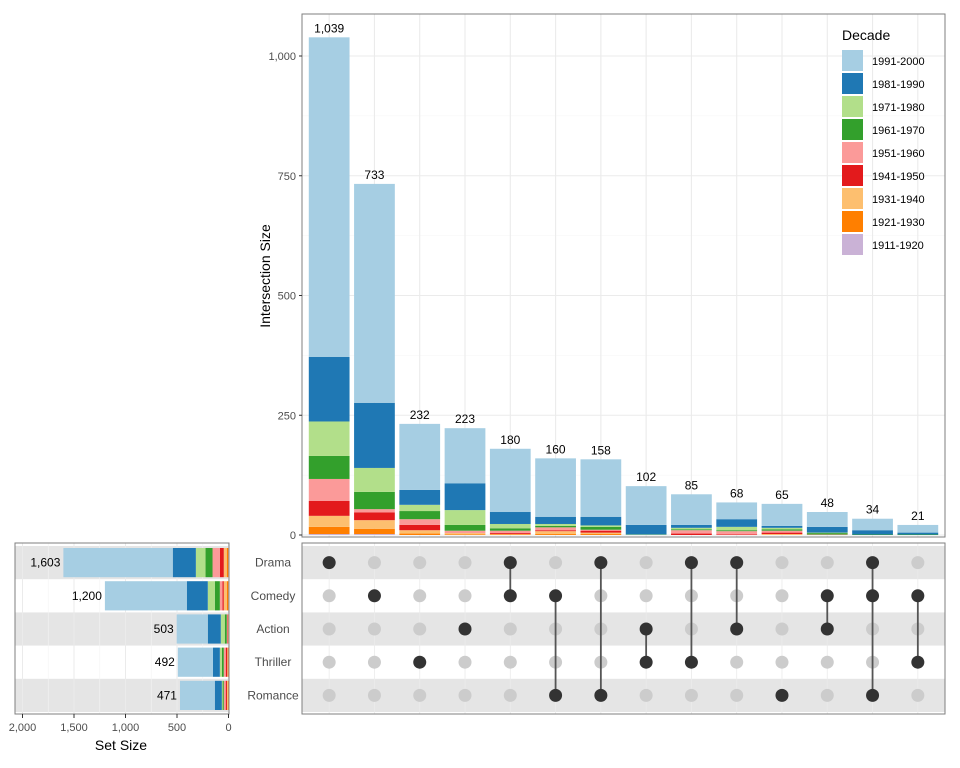 The image size is (960, 768). I want to click on legend-item: 1981-1990, so click(883, 83).